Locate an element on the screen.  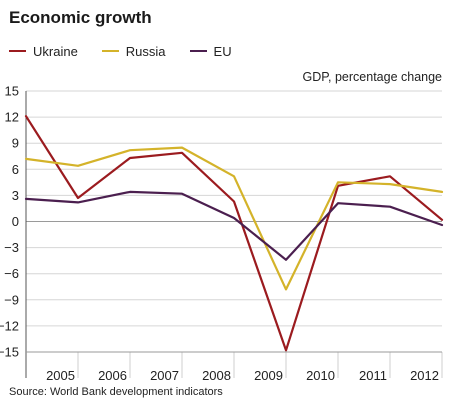
y-unit-label: GDP, percentage change is located at coordinates (372, 77).